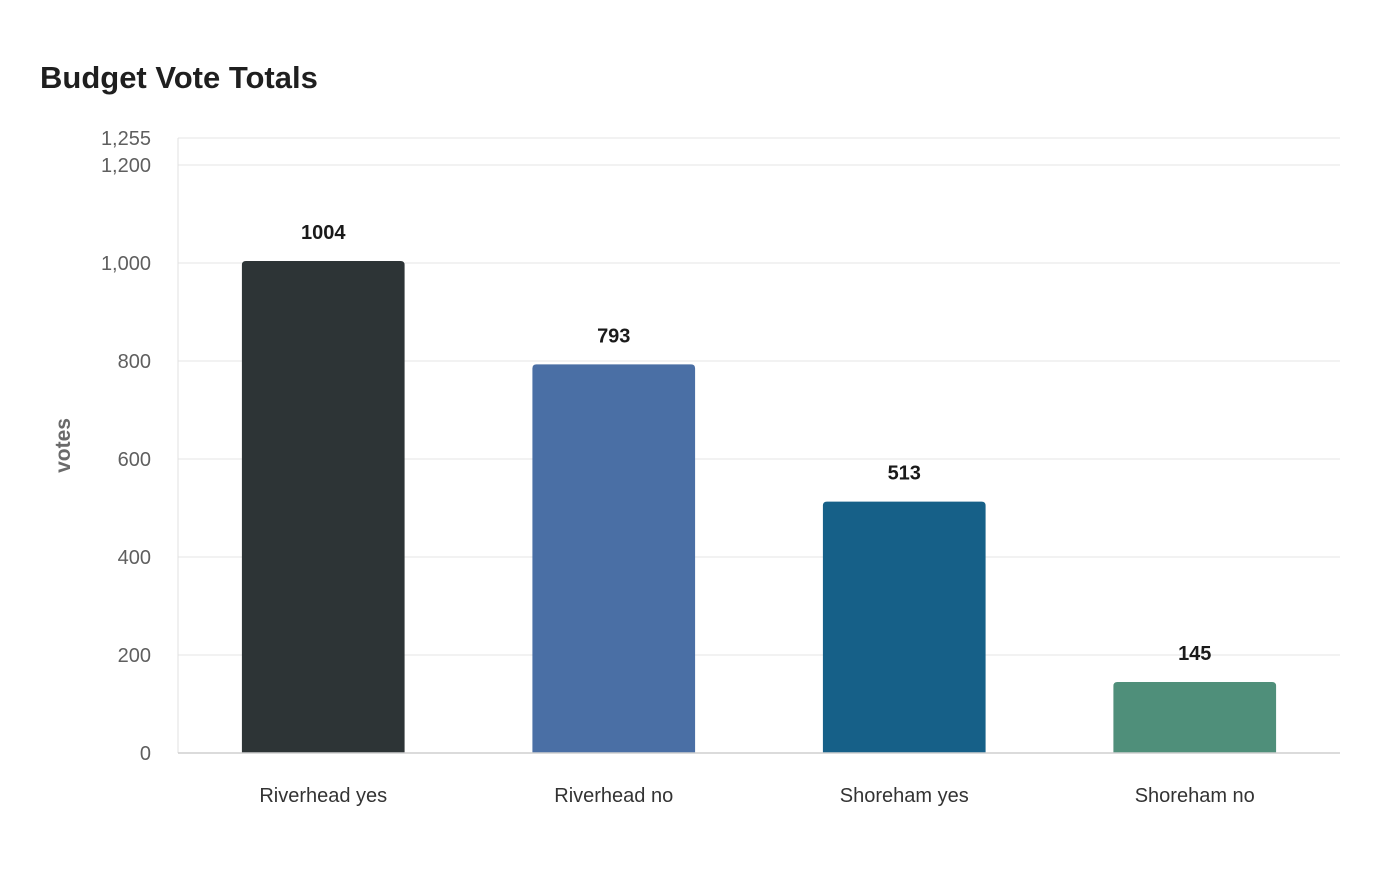 Image resolution: width=1400 pixels, height=880 pixels. Describe the element at coordinates (126, 446) in the screenshot. I see `y-axis-ticks: 0 200 400 600 800 1,000 1,200 1,255` at that location.